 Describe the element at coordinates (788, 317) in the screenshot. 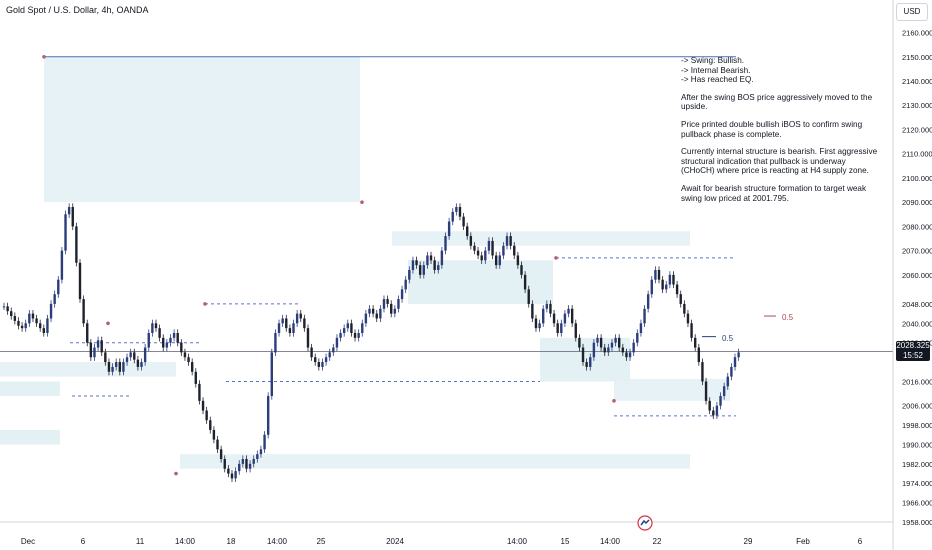

I see `fib-level-label-alt: 0.5` at that location.